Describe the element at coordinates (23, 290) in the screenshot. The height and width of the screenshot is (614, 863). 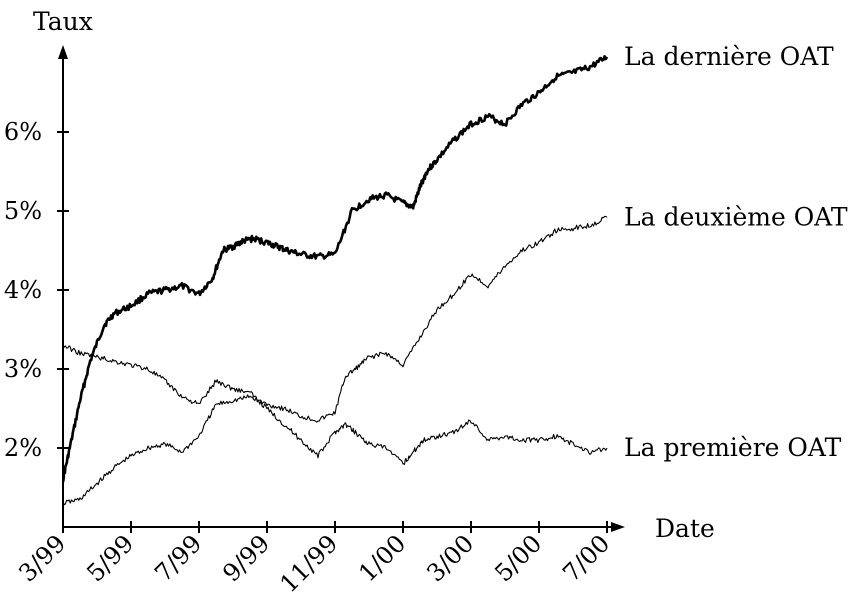
I see `y-tick-label: 4%` at that location.